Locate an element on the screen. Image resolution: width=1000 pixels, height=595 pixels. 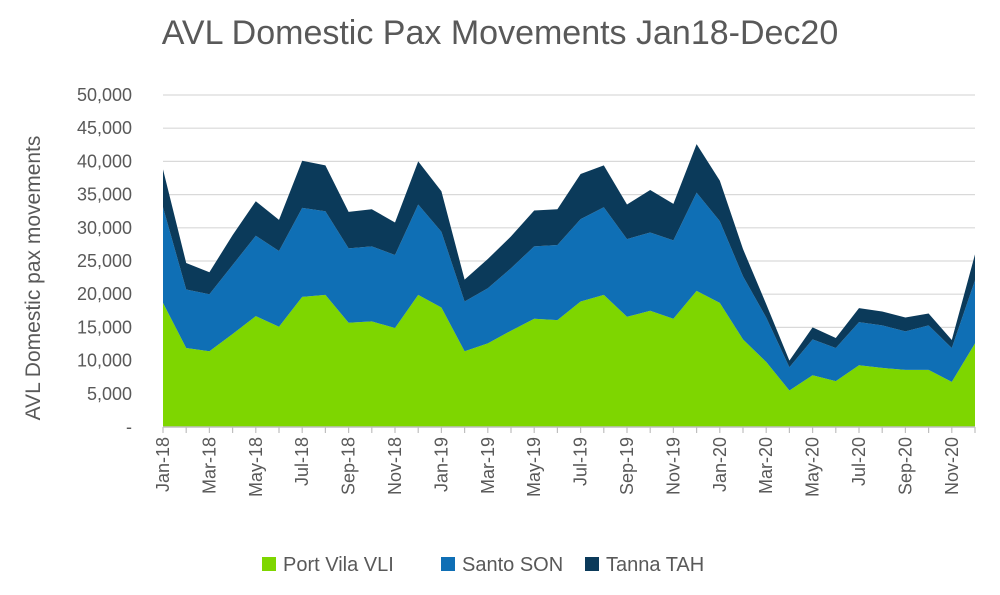
legend-item: Tanna TAH is located at coordinates (644, 565).